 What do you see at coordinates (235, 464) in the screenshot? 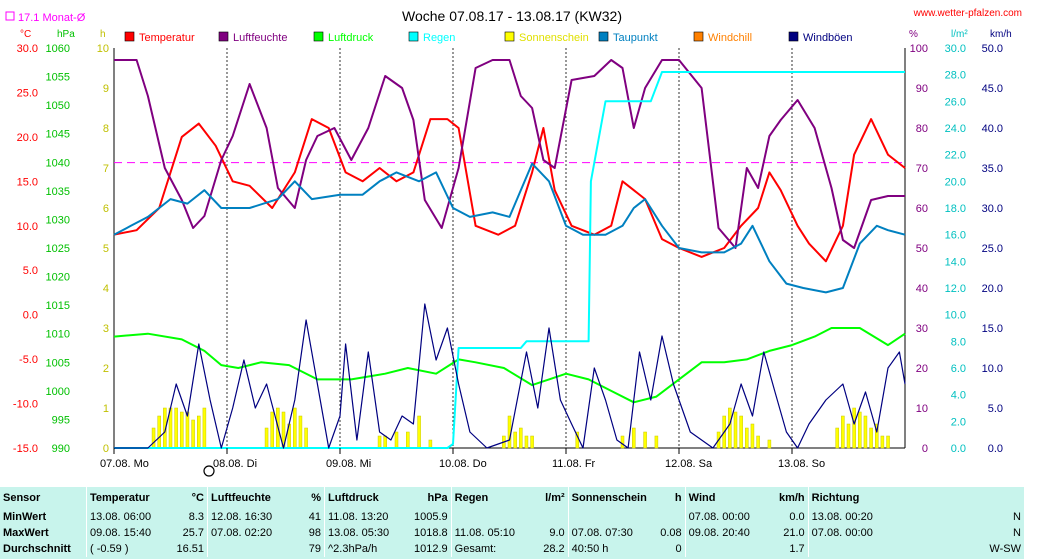
I see `x-tick-label: 08.08. Di` at bounding box center [235, 464].